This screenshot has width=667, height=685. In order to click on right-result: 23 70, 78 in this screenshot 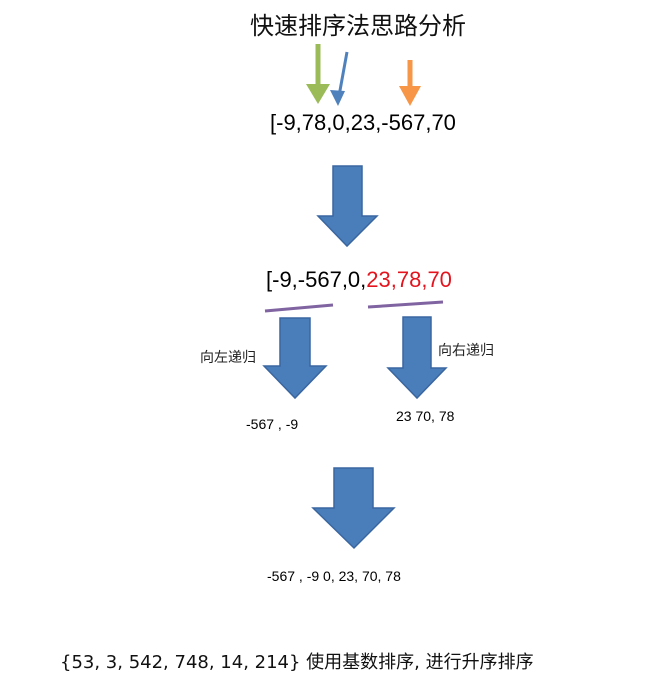, I will do `click(425, 416)`.